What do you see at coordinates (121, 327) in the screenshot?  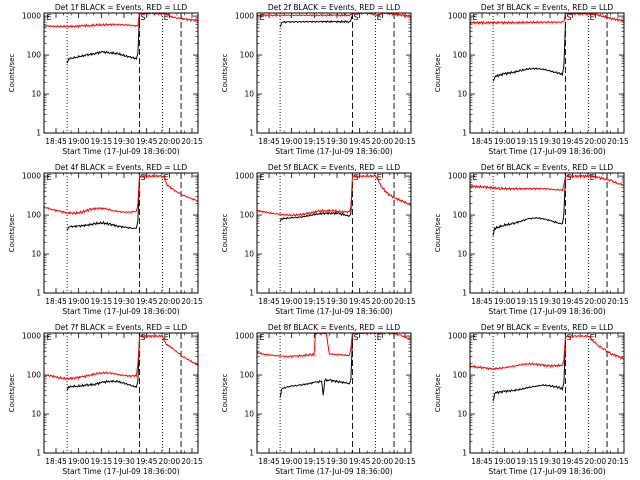 I see `chart-title: Det 7f BLACK = Events, RED = LLD` at bounding box center [121, 327].